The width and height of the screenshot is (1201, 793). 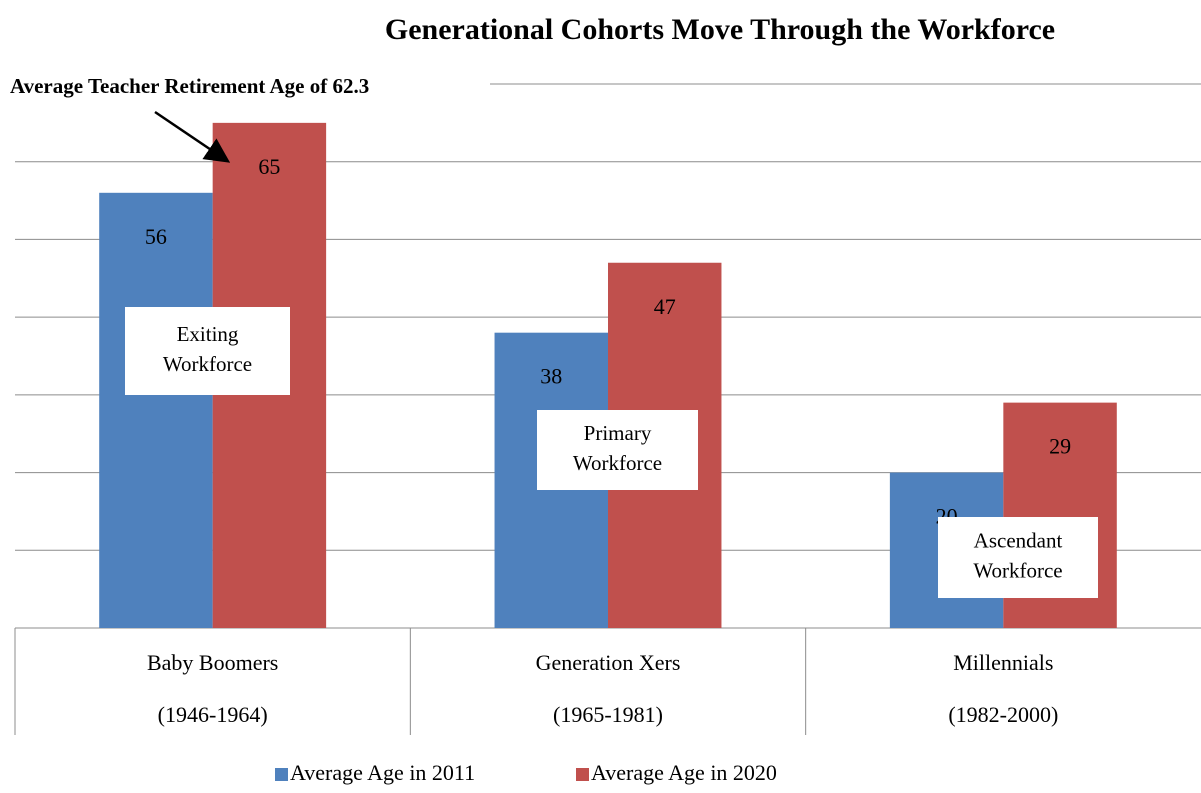 What do you see at coordinates (156, 410) in the screenshot?
I see `bar` at bounding box center [156, 410].